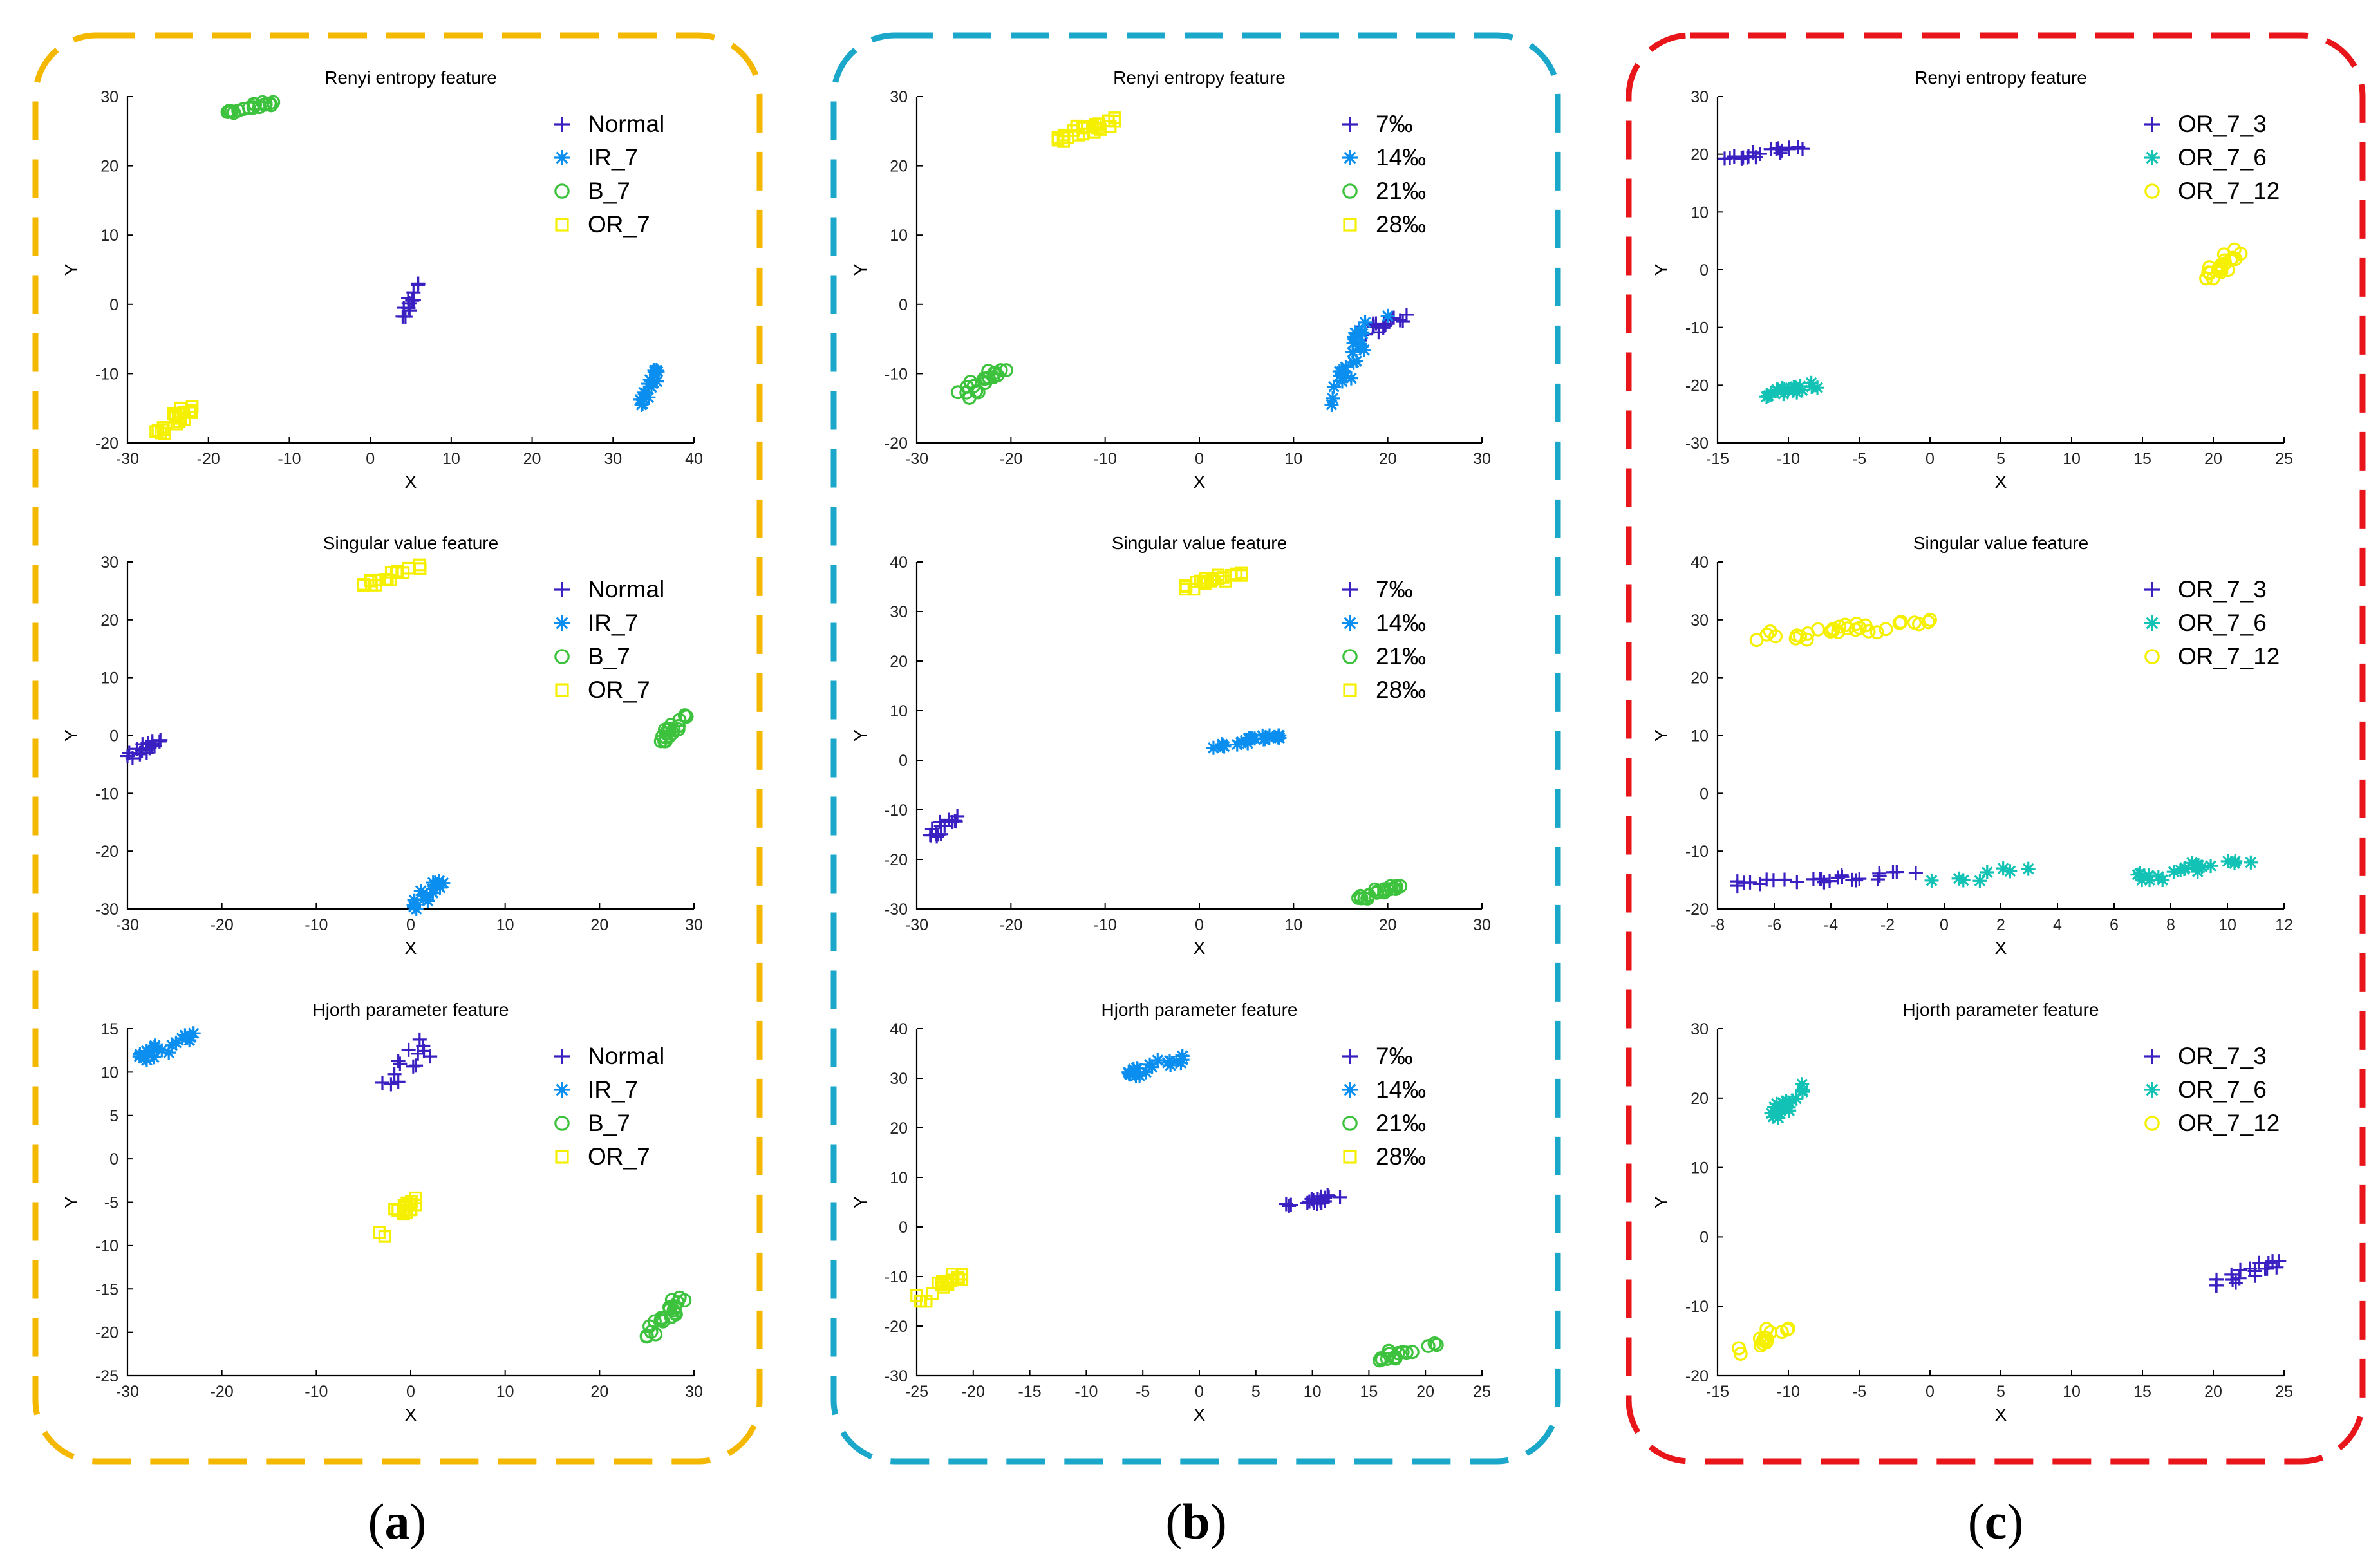 The width and height of the screenshot is (2380, 1563). Describe the element at coordinates (505, 1392) in the screenshot. I see `x-tick-label: 10` at that location.